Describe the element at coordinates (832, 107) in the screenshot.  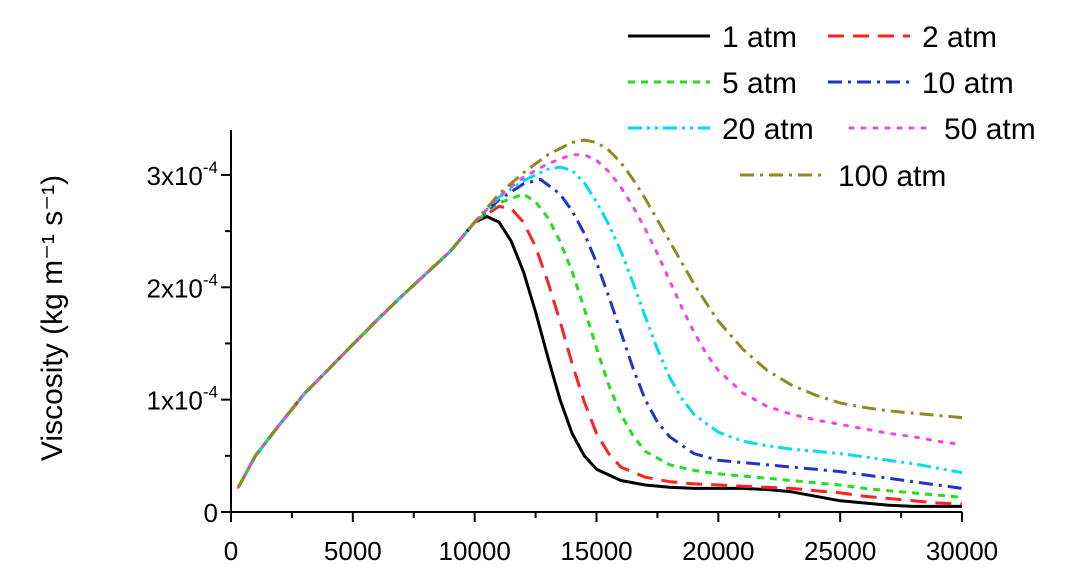
I see `legend: 1 atm 2 atm 5 atm 10 atm 20 atm 50 atm 100 atm` at that location.